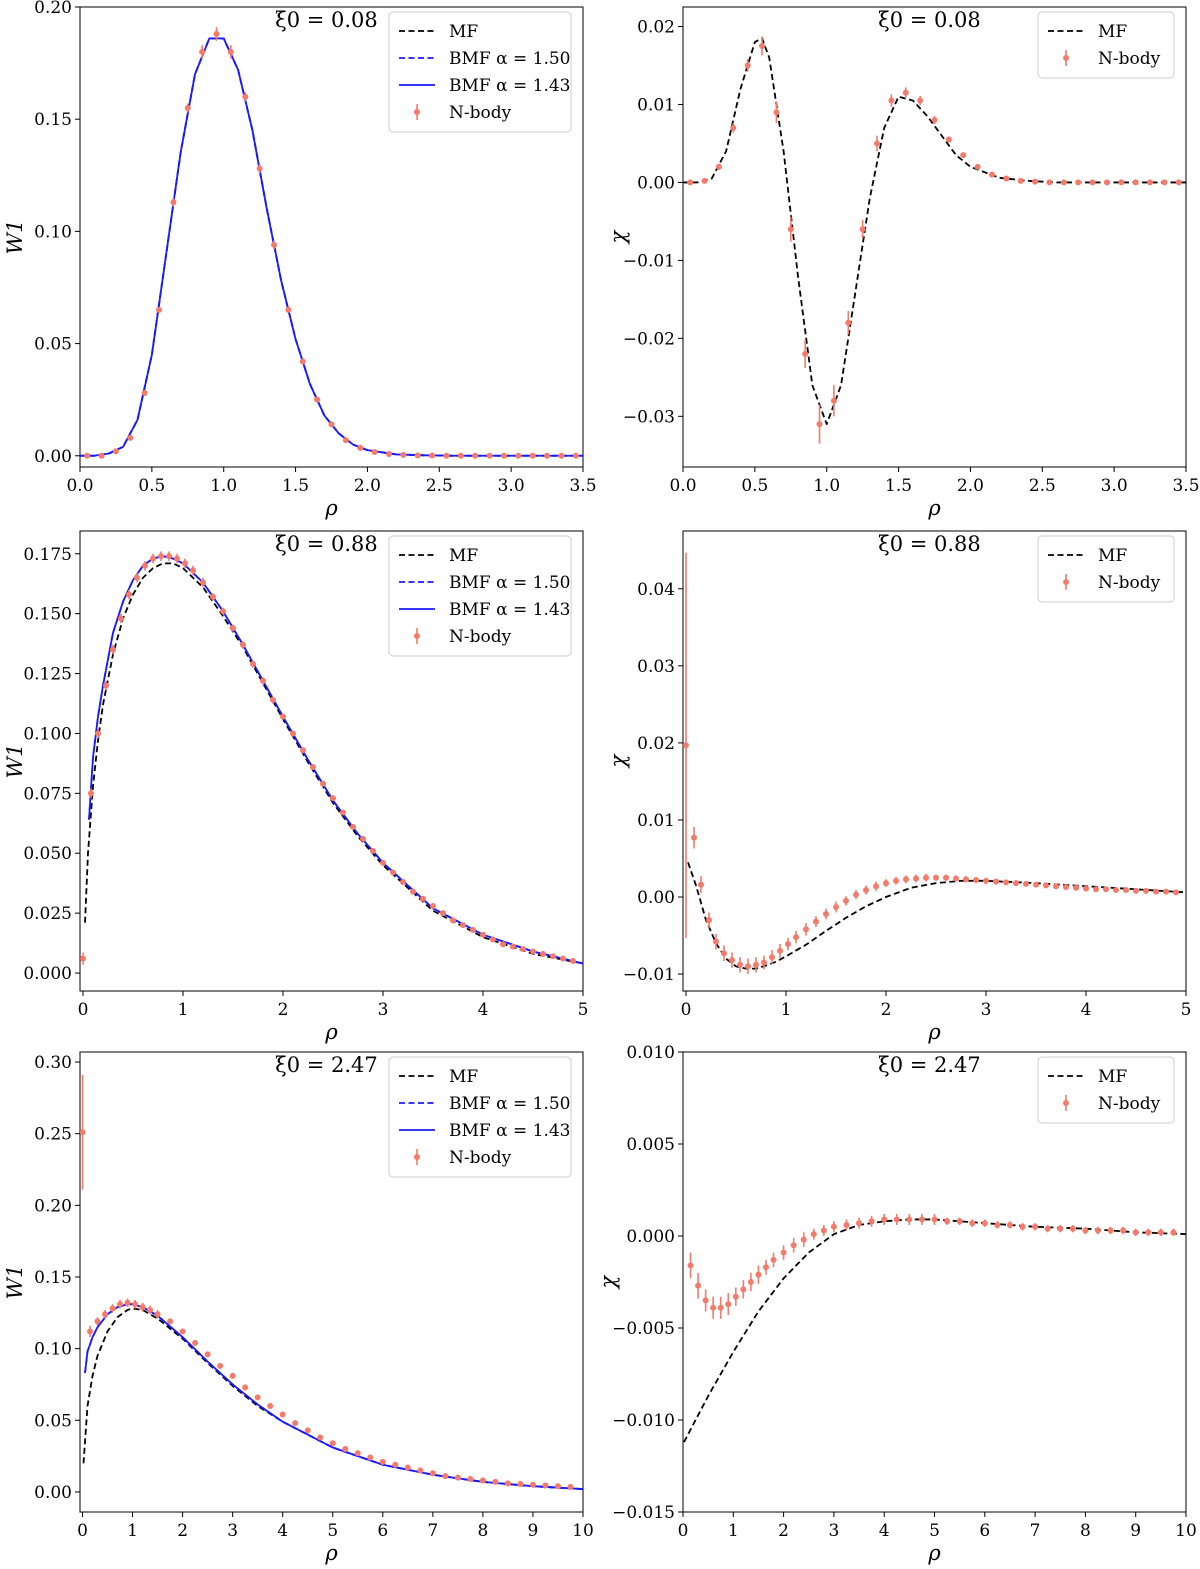 This screenshot has height=1569, width=1200. Describe the element at coordinates (332, 1531) in the screenshot. I see `x-tick-label: 5` at that location.